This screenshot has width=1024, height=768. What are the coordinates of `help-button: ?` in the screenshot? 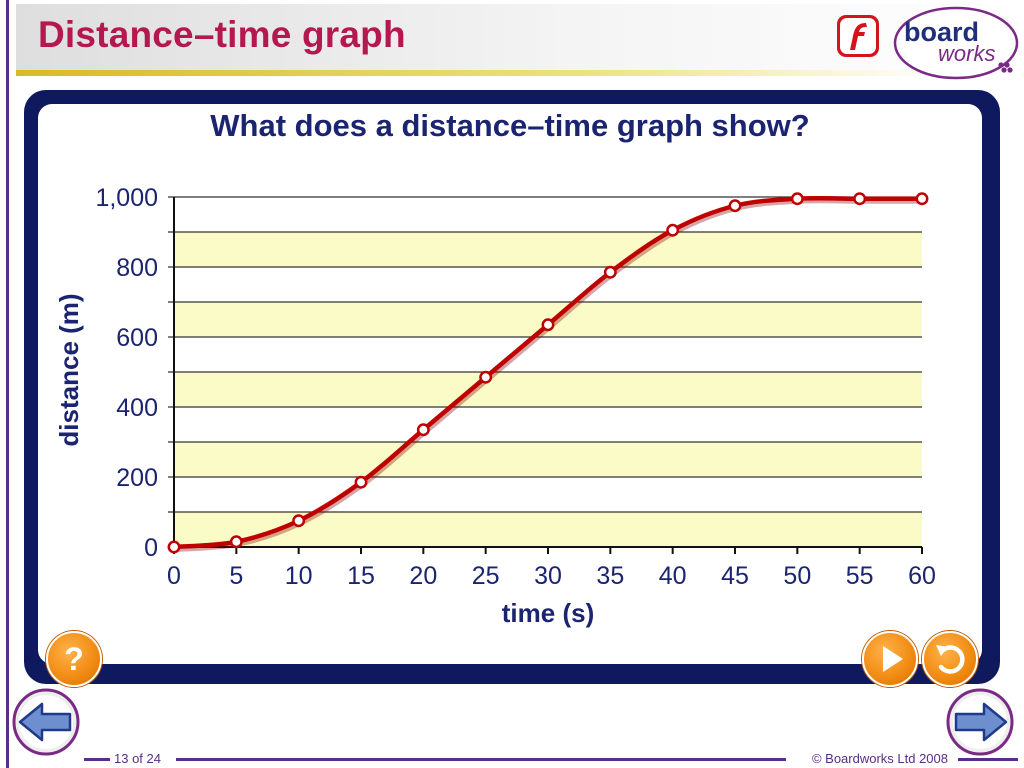 It's located at (74, 659).